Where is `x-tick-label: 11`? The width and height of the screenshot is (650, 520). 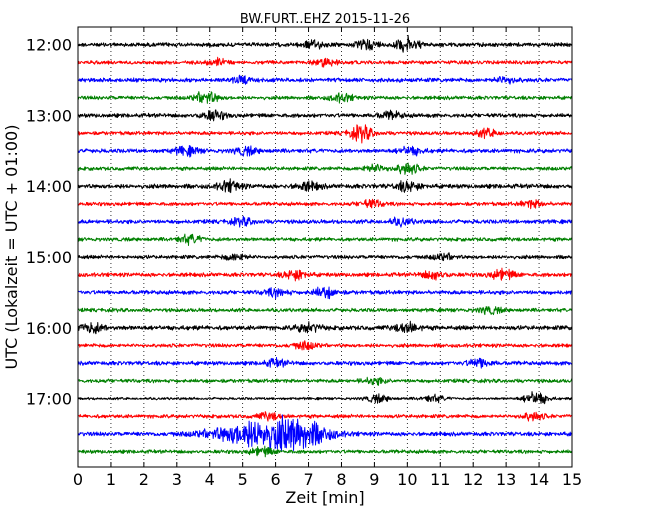 x-tick-label: 11 is located at coordinates (440, 479).